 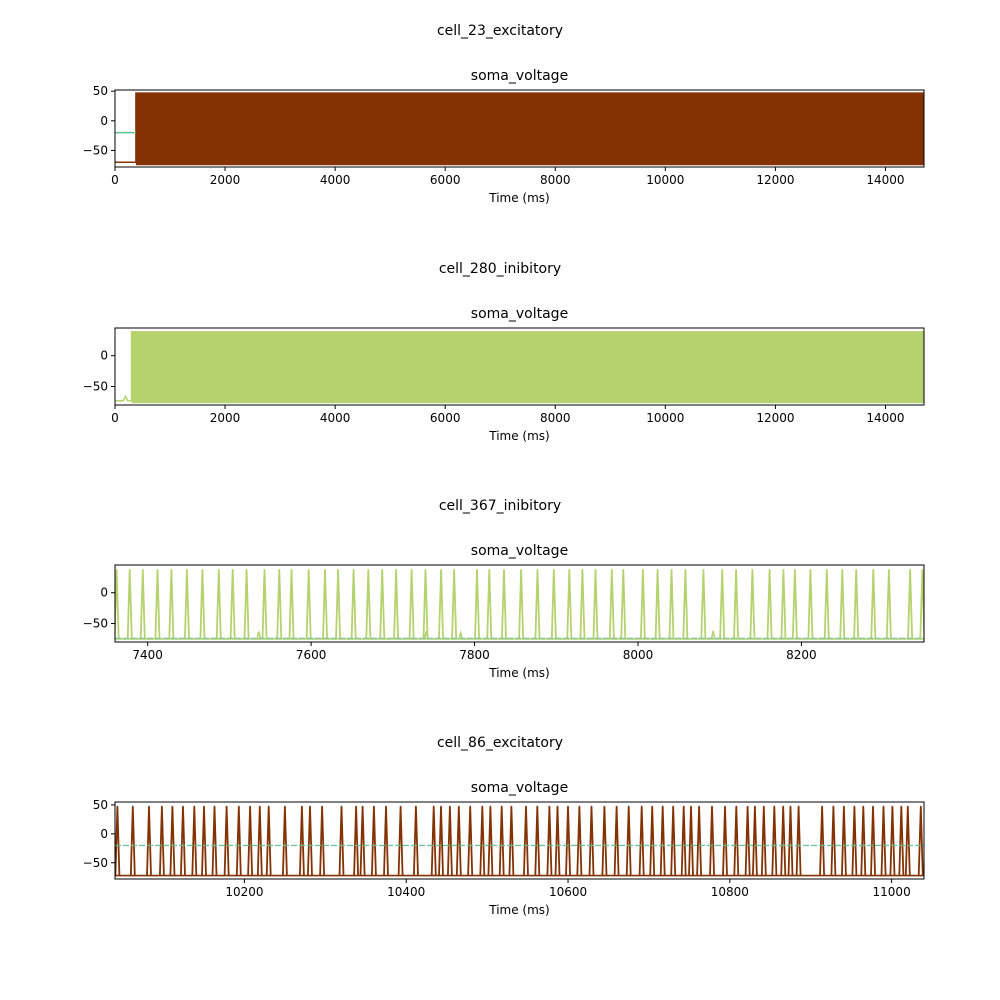 I want to click on figure-suptitle: cell_280_inibitory, so click(x=500, y=269).